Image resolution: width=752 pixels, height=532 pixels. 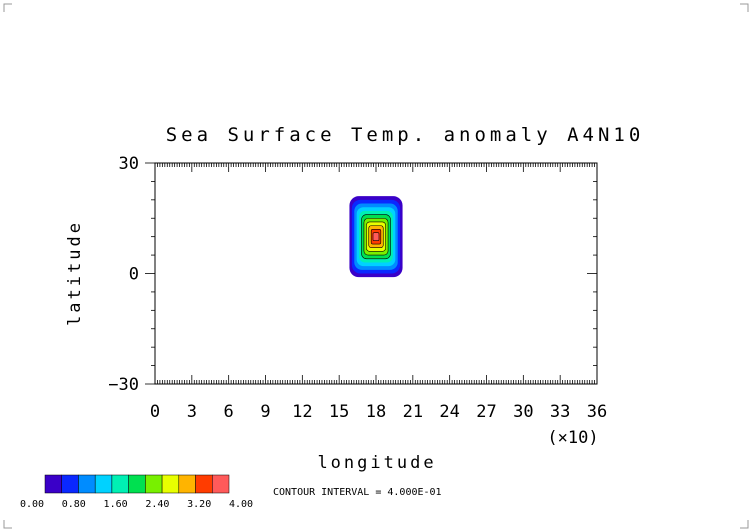 What do you see at coordinates (199, 504) in the screenshot?
I see `colorbar-label: 3.20` at bounding box center [199, 504].